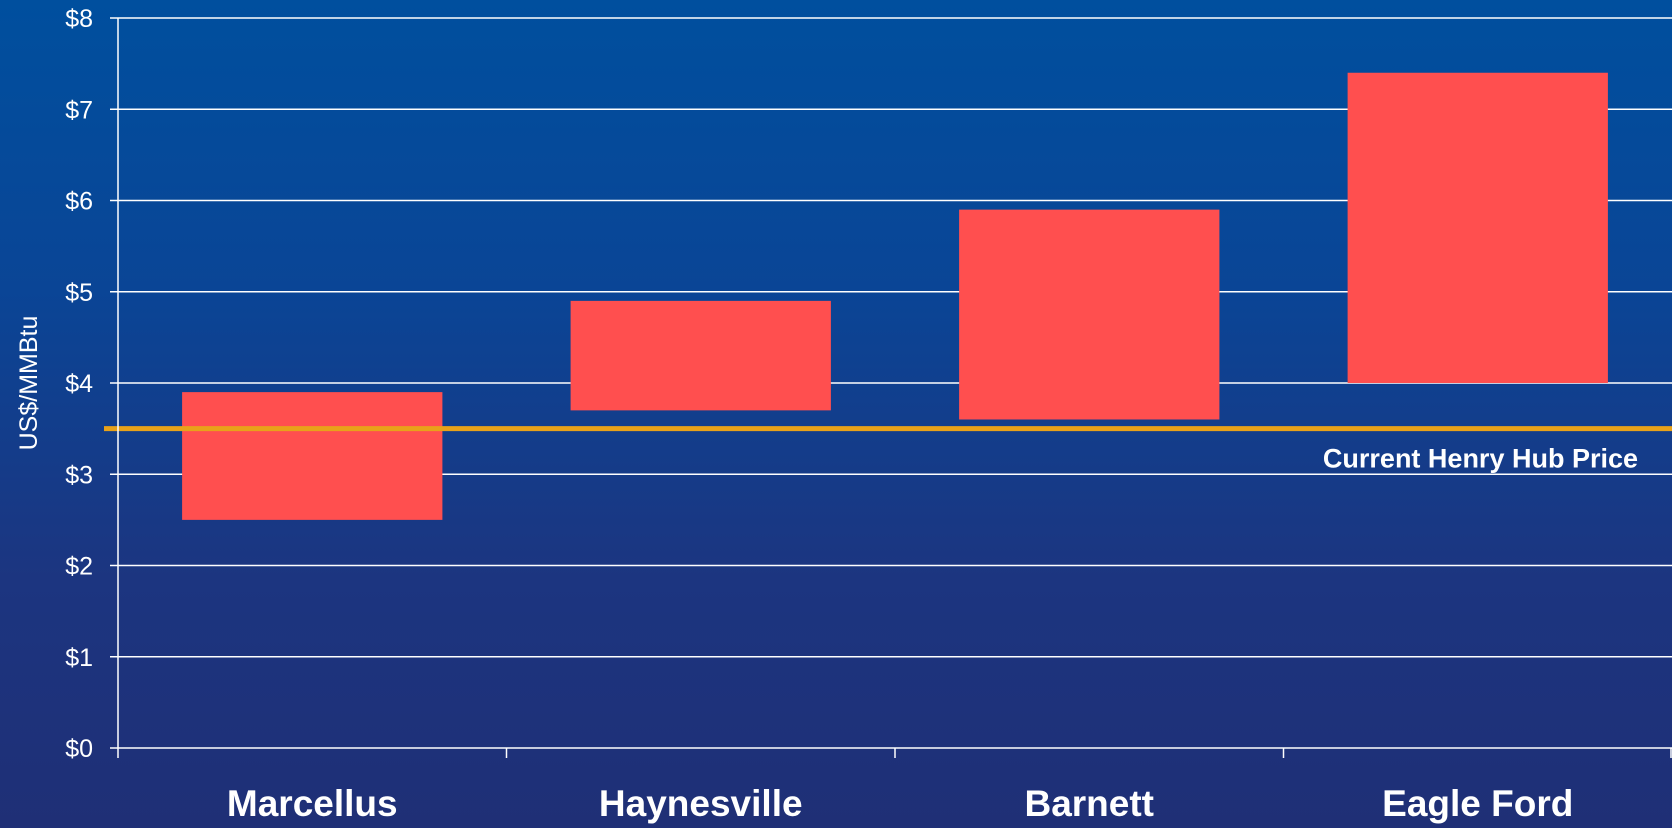 This screenshot has height=828, width=1672. Describe the element at coordinates (1480, 459) in the screenshot. I see `reference-line-label: Current Henry Hub Price` at that location.